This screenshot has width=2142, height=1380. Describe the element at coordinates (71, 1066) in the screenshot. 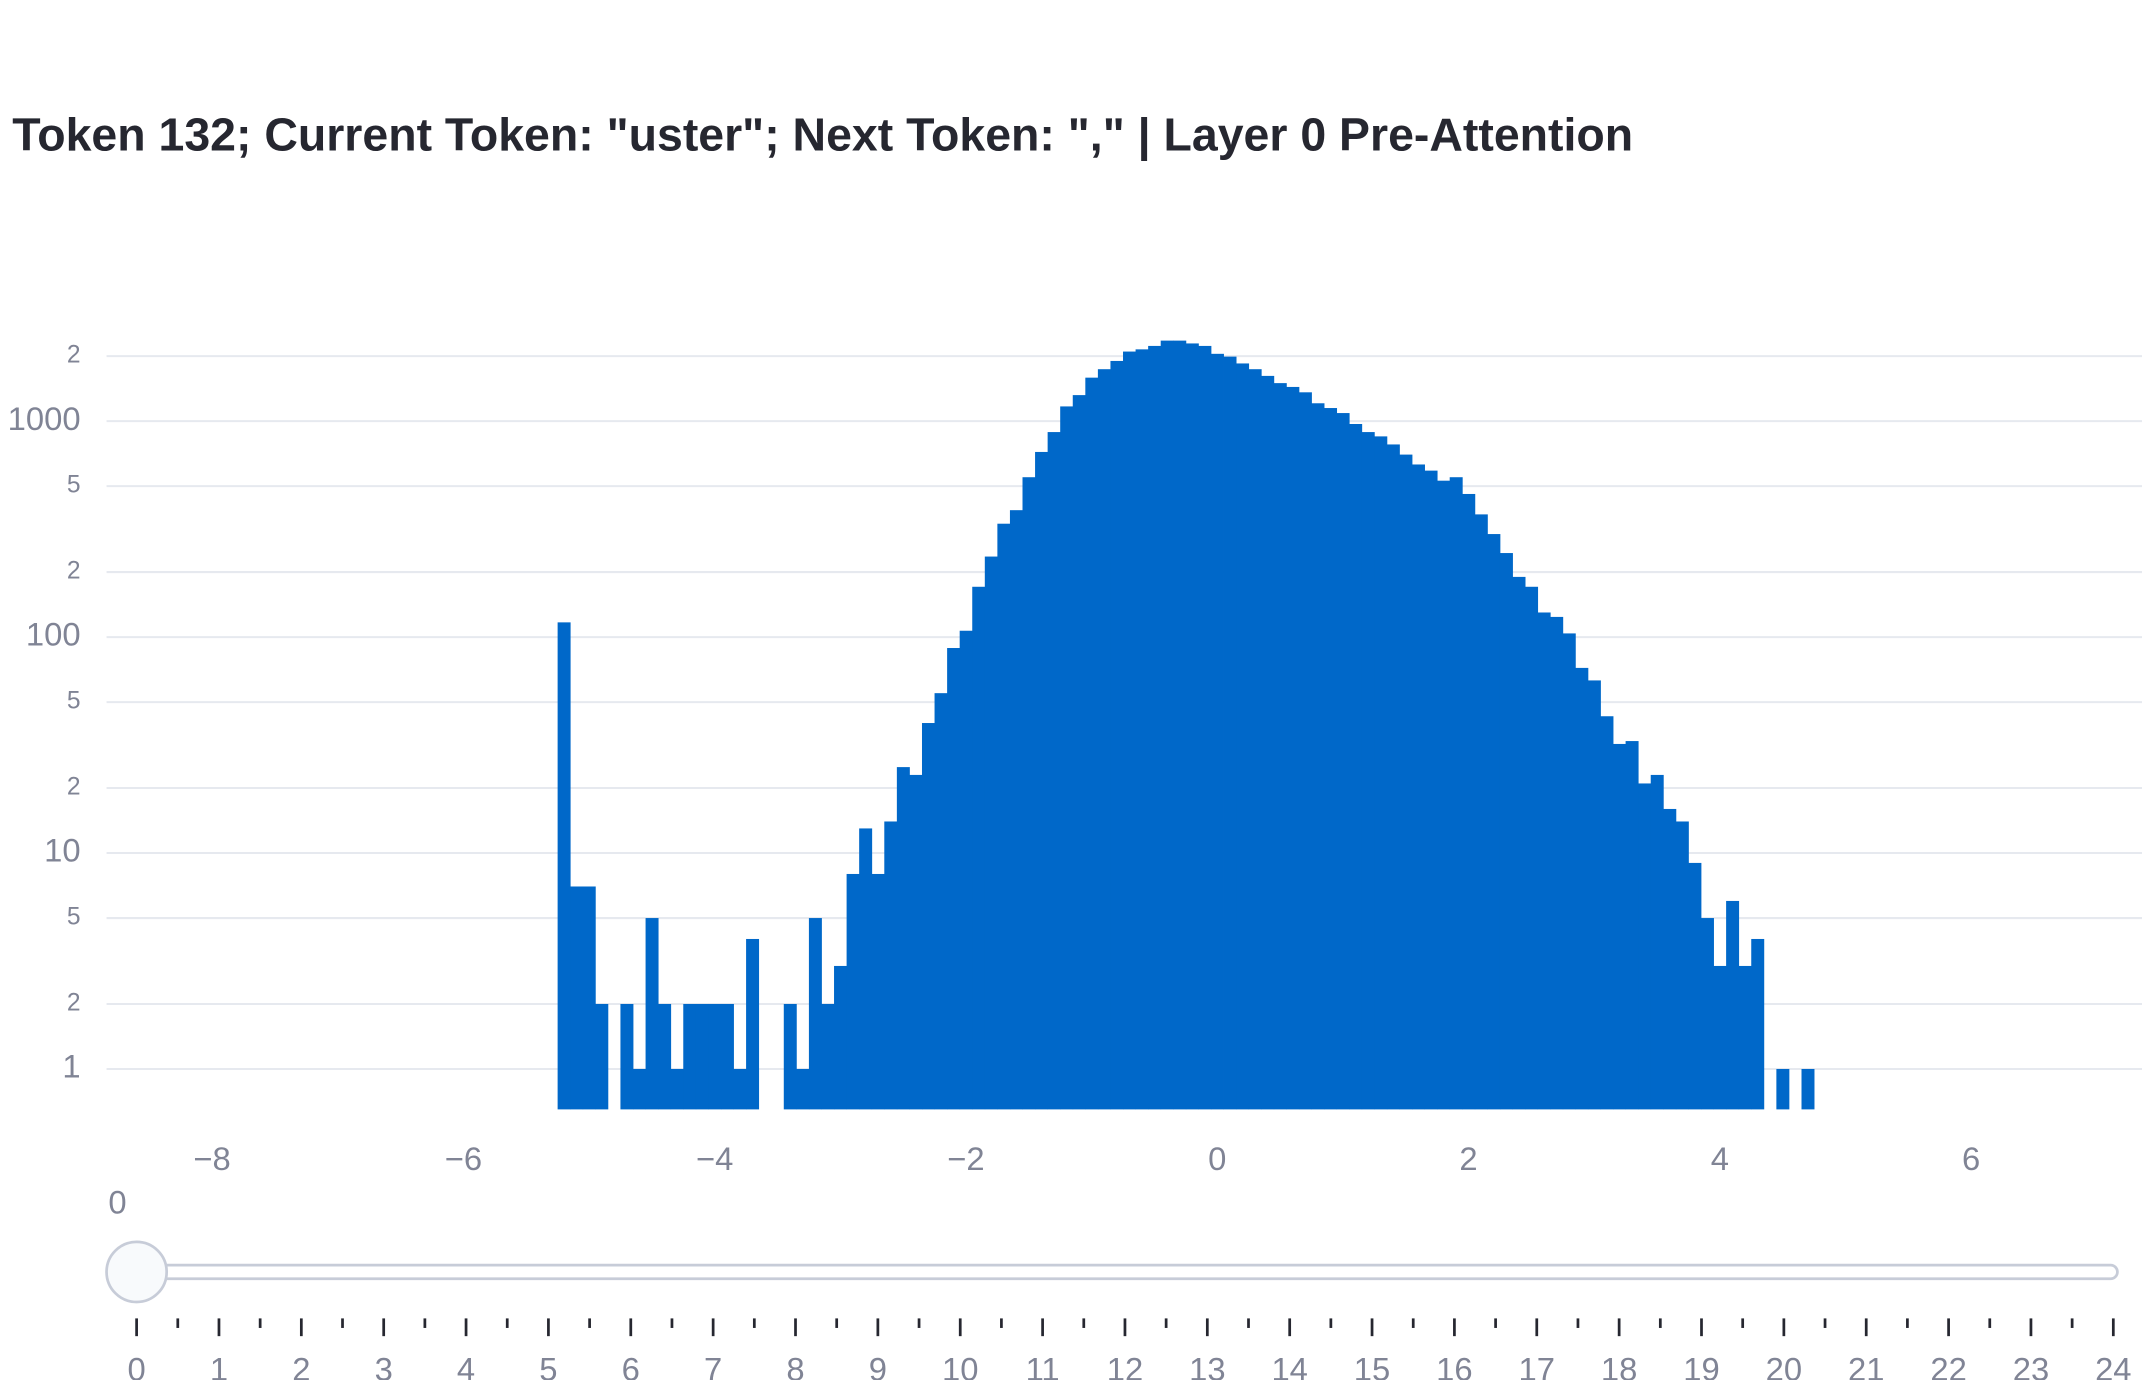

I see `y-tick-label: 1` at that location.